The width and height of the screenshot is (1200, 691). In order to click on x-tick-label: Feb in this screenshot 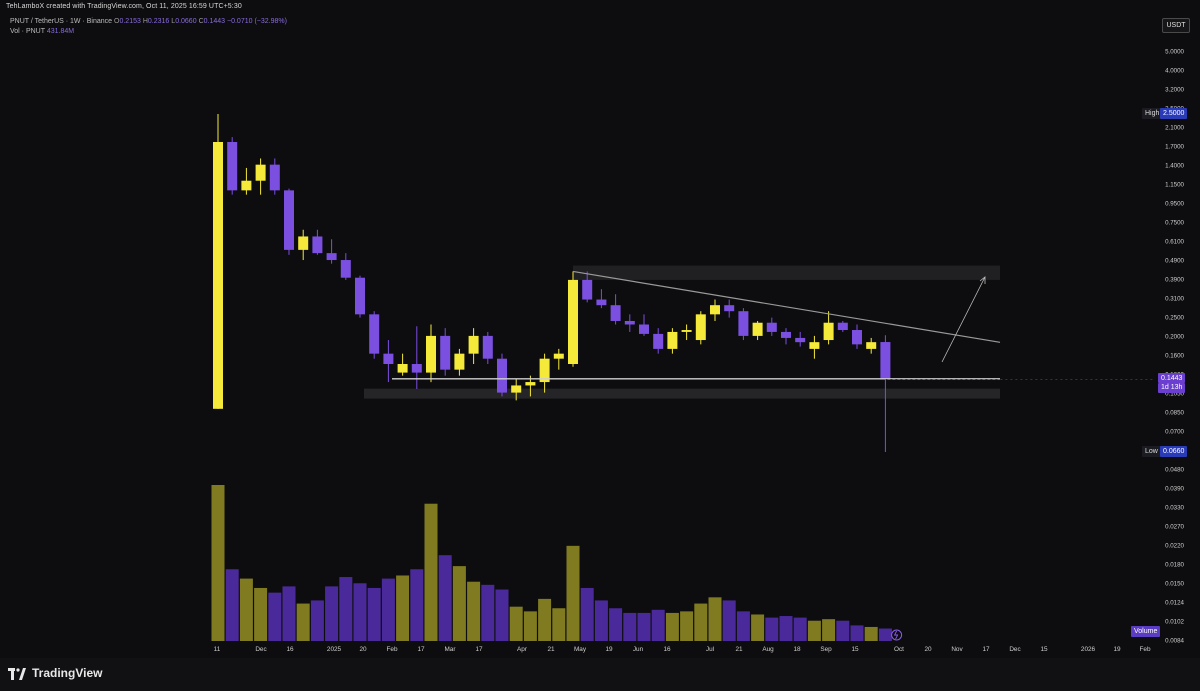, I will do `click(1144, 649)`.